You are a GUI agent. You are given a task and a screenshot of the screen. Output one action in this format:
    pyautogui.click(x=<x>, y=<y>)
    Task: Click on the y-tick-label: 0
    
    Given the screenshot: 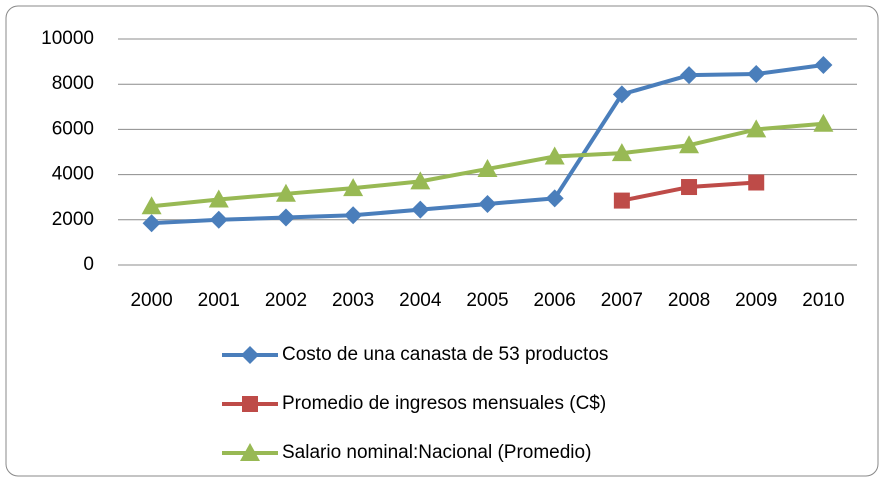 What is the action you would take?
    pyautogui.click(x=88, y=264)
    